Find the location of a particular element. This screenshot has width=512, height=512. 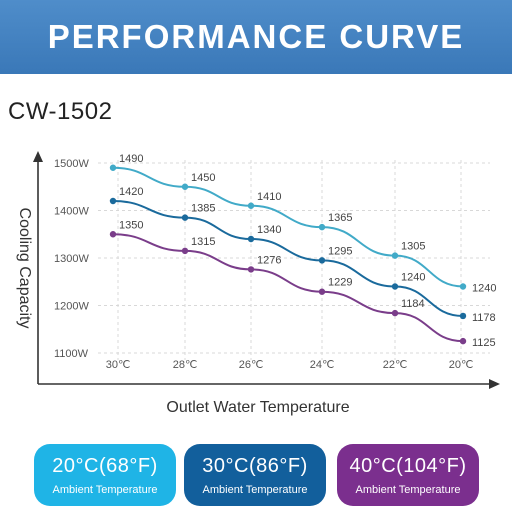

x-tick-label: 30℃ is located at coordinates (118, 365).